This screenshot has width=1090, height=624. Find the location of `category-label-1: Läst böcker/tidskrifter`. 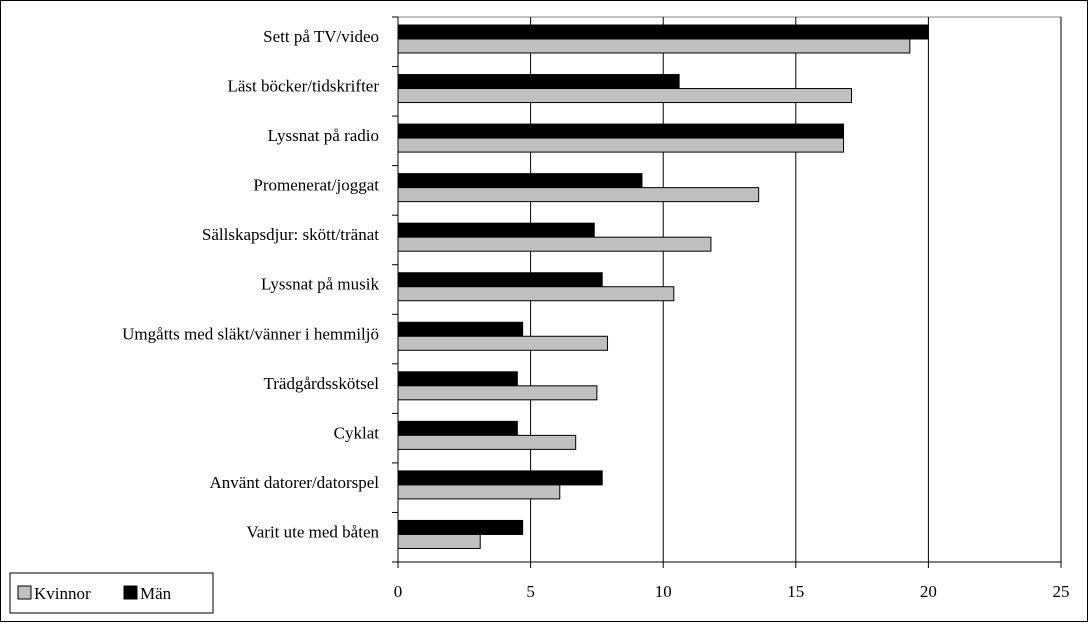

category-label-1: Läst böcker/tidskrifter is located at coordinates (303, 86).